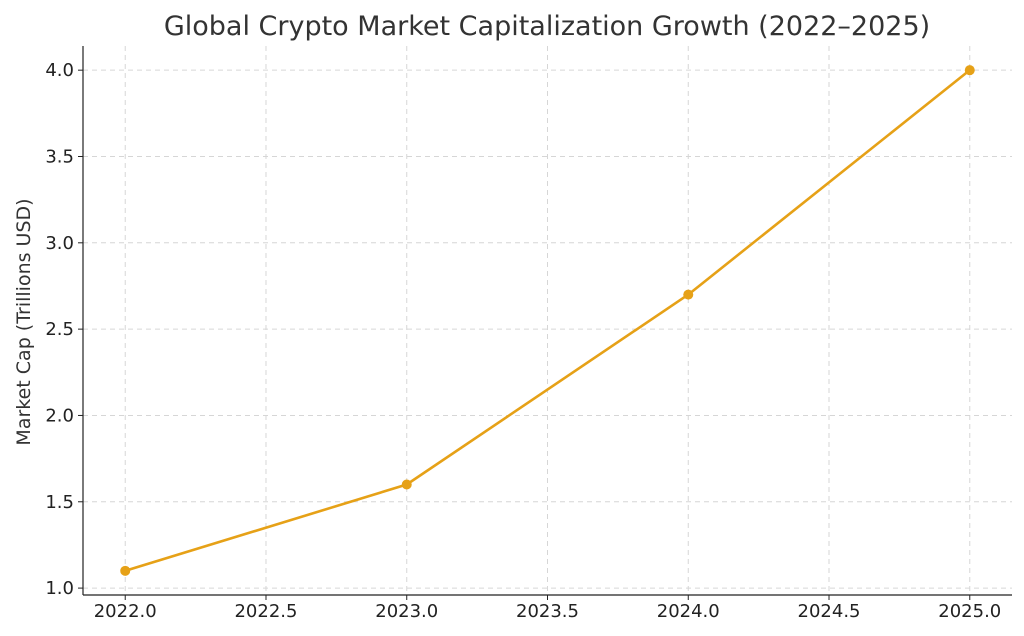 This screenshot has width=1024, height=636. What do you see at coordinates (59, 156) in the screenshot?
I see `y-tick-label: 3.5` at bounding box center [59, 156].